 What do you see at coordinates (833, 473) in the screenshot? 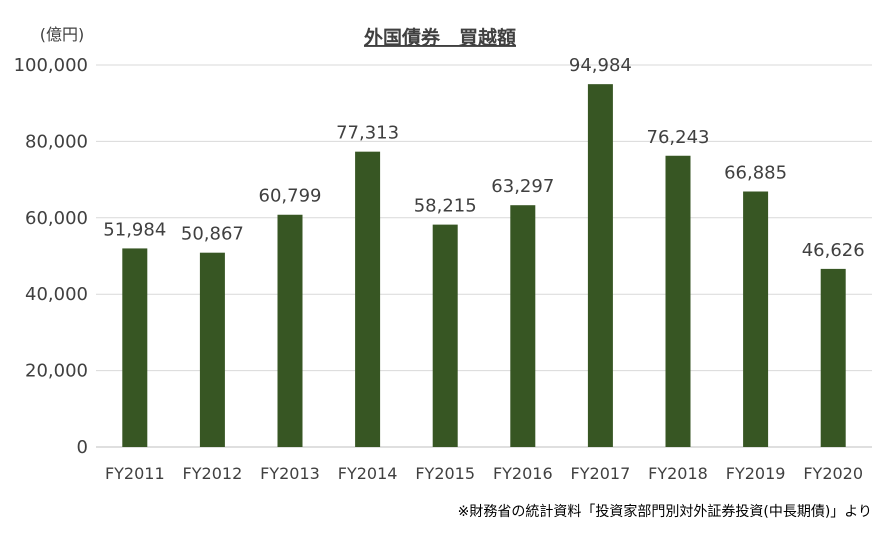
I see `x-tick-label: FY2020` at bounding box center [833, 473].